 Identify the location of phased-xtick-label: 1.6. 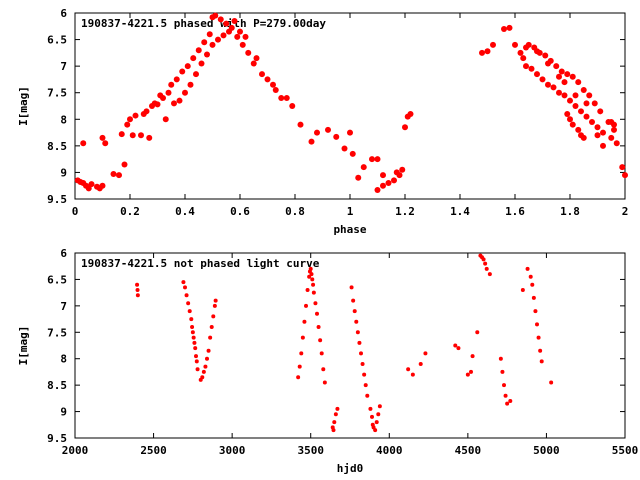
(515, 211).